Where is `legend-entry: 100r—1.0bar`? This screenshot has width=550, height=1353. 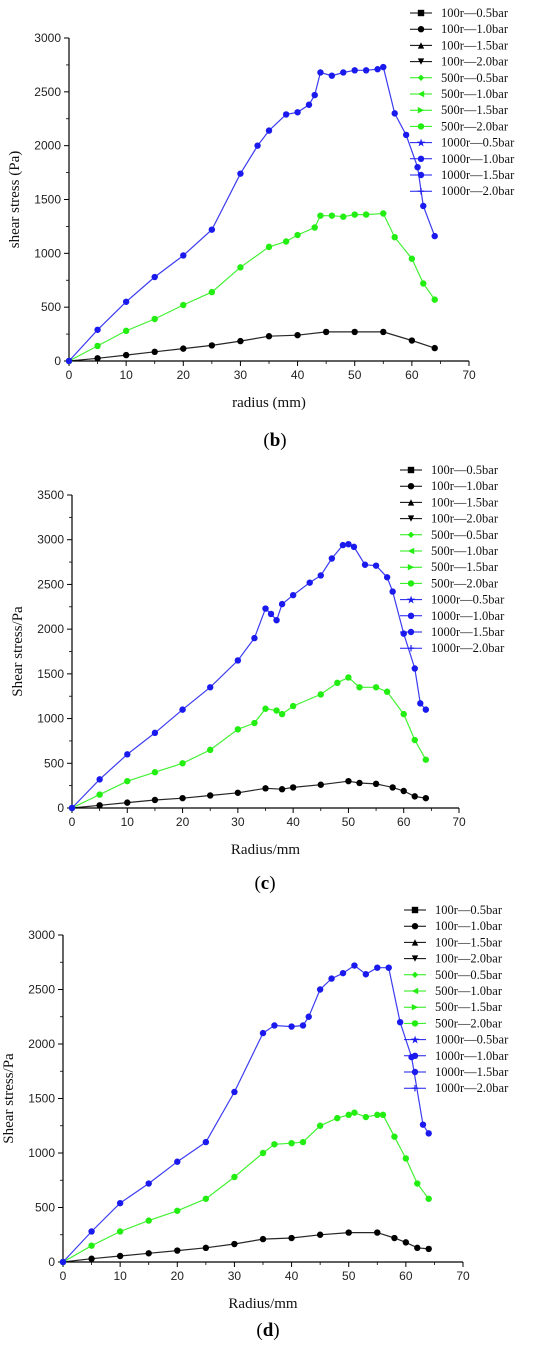 legend-entry: 100r—1.0bar is located at coordinates (469, 926).